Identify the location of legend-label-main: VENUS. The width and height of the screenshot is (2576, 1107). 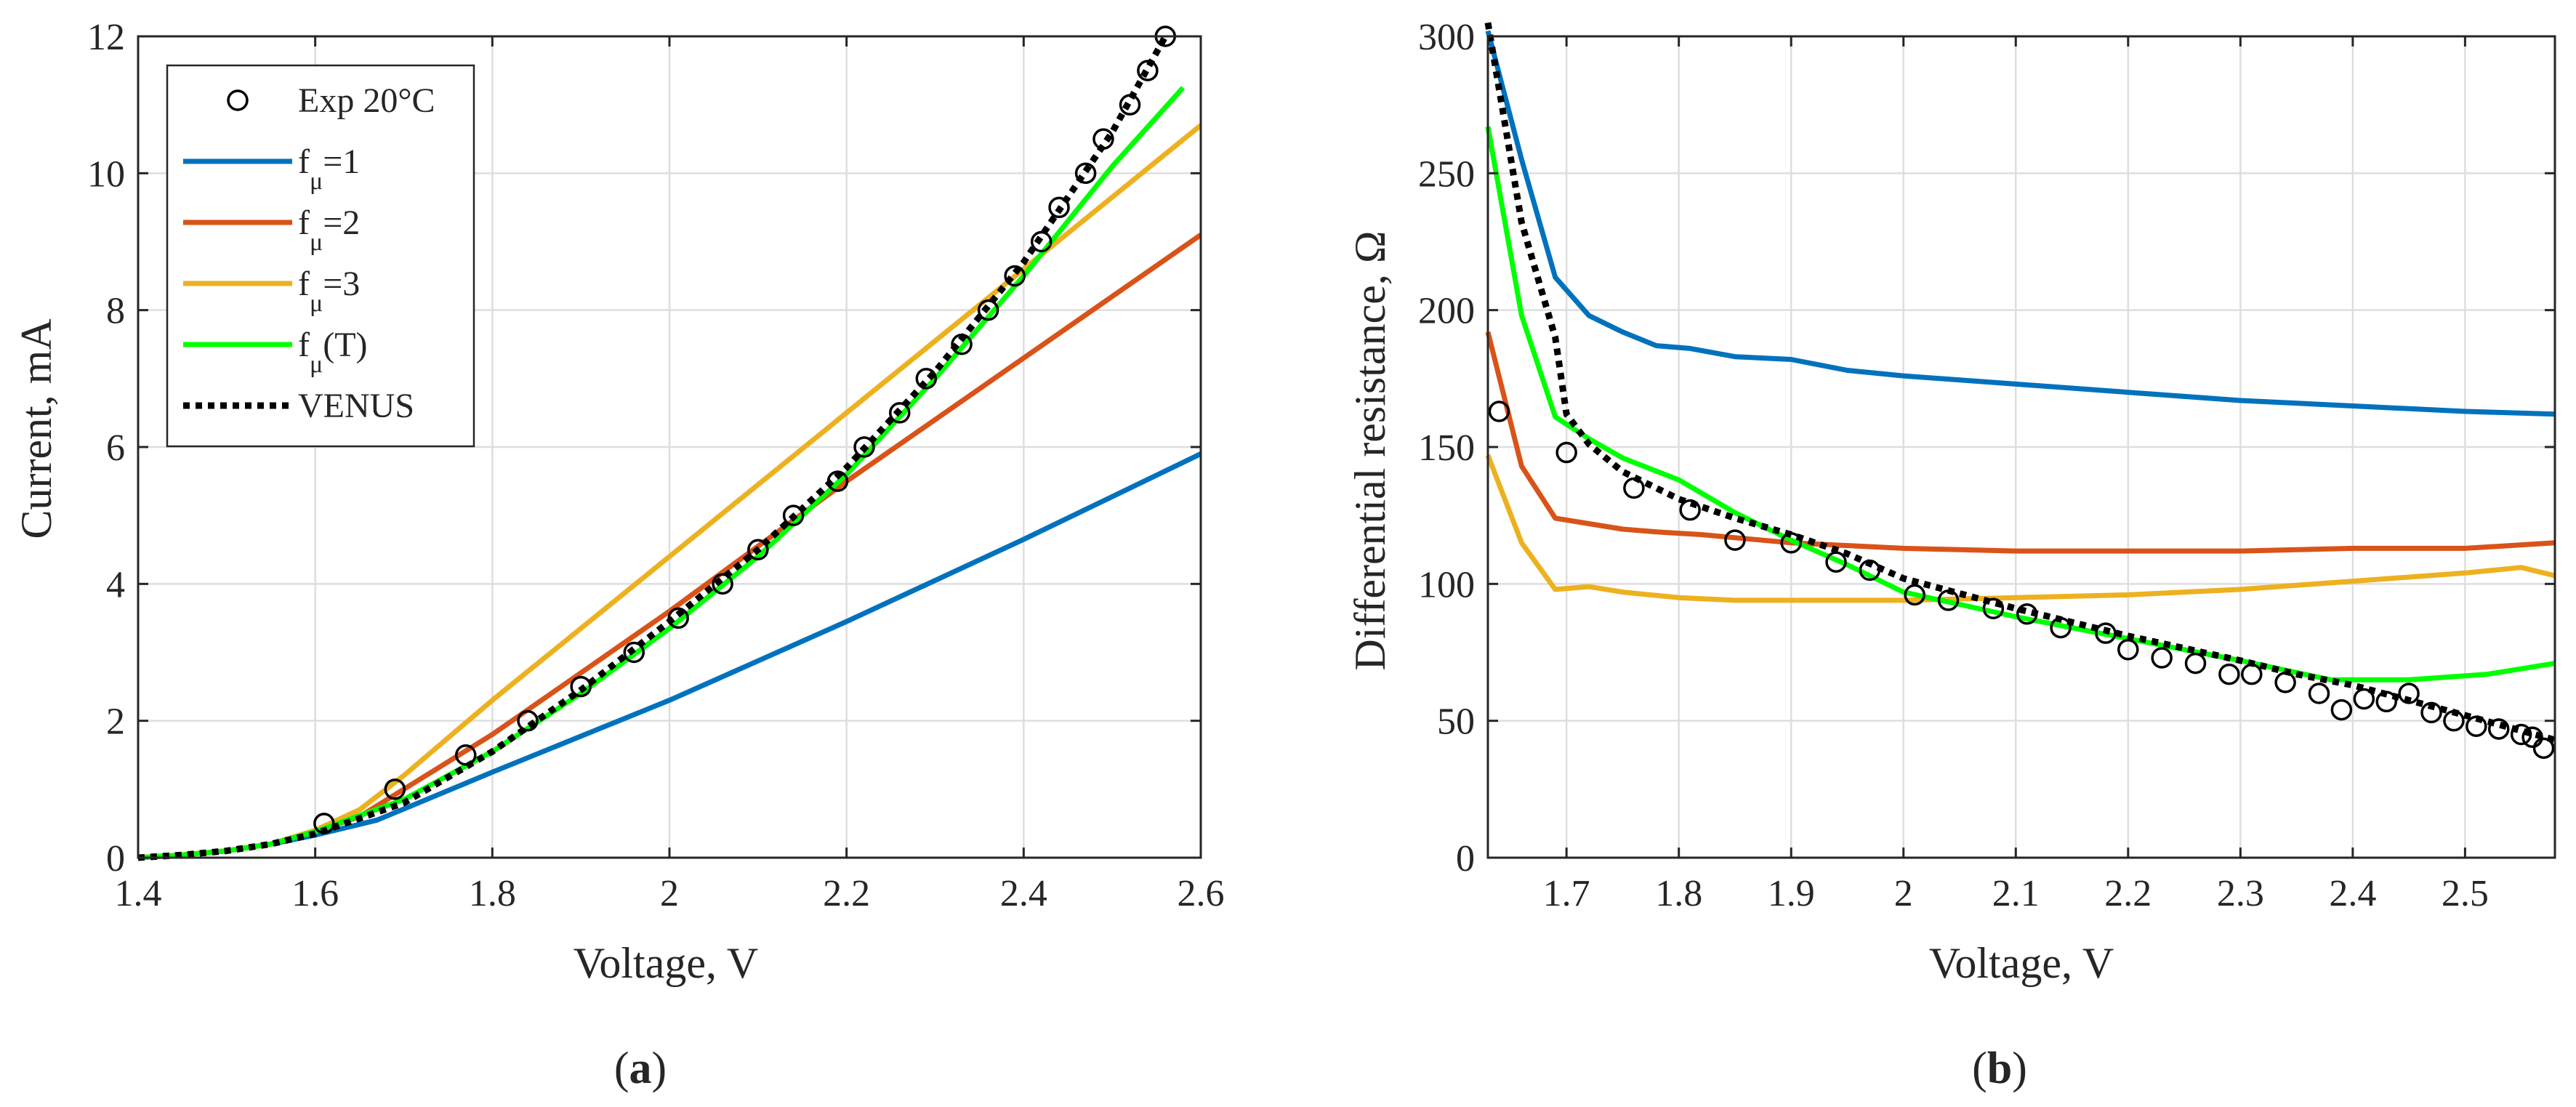
(356, 406).